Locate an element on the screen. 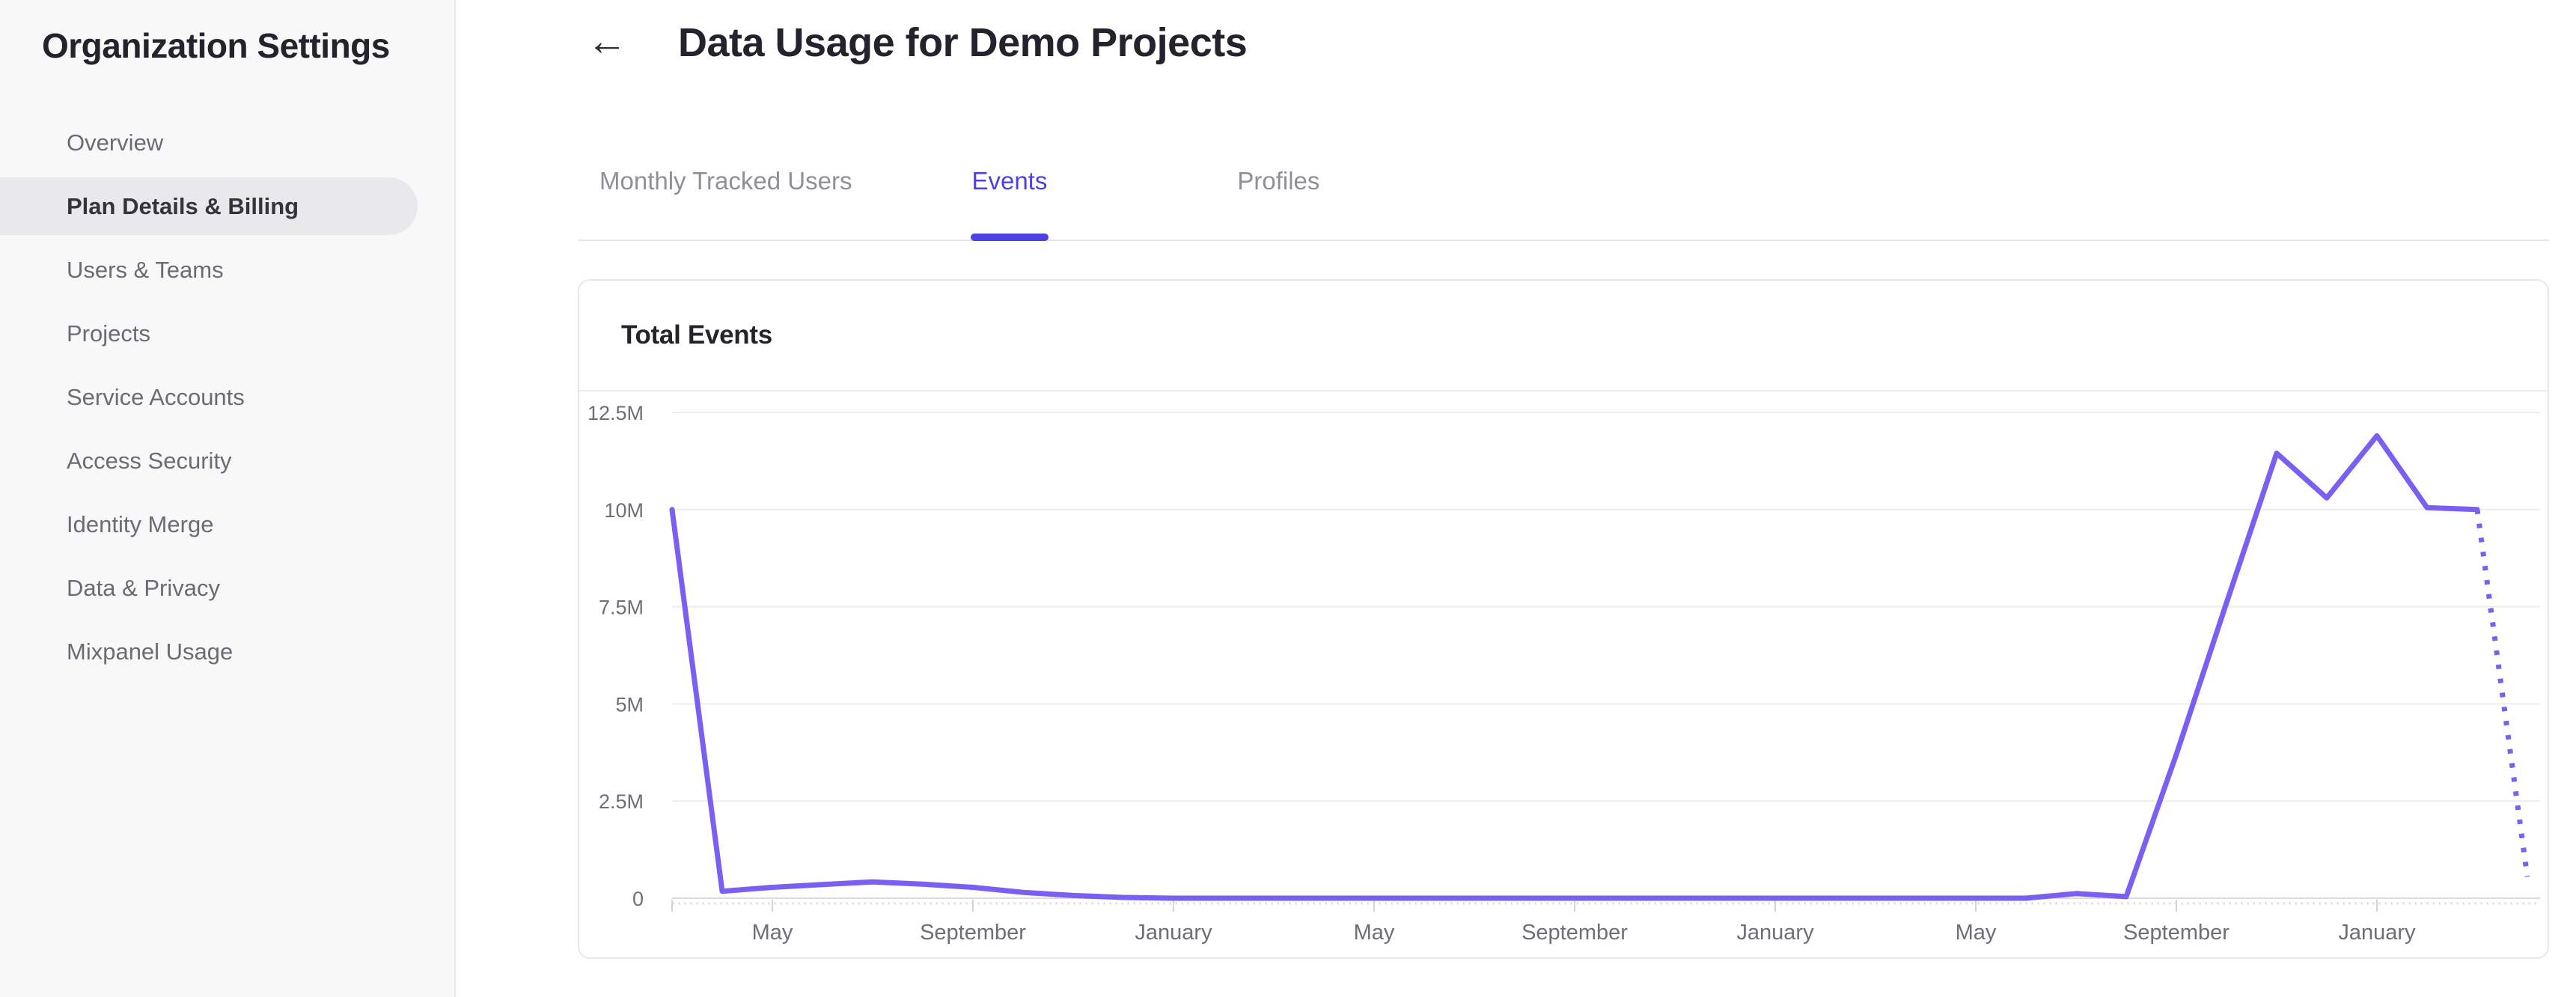 The width and height of the screenshot is (2576, 997). page-title: Data Usage for Demo Projects is located at coordinates (963, 42).